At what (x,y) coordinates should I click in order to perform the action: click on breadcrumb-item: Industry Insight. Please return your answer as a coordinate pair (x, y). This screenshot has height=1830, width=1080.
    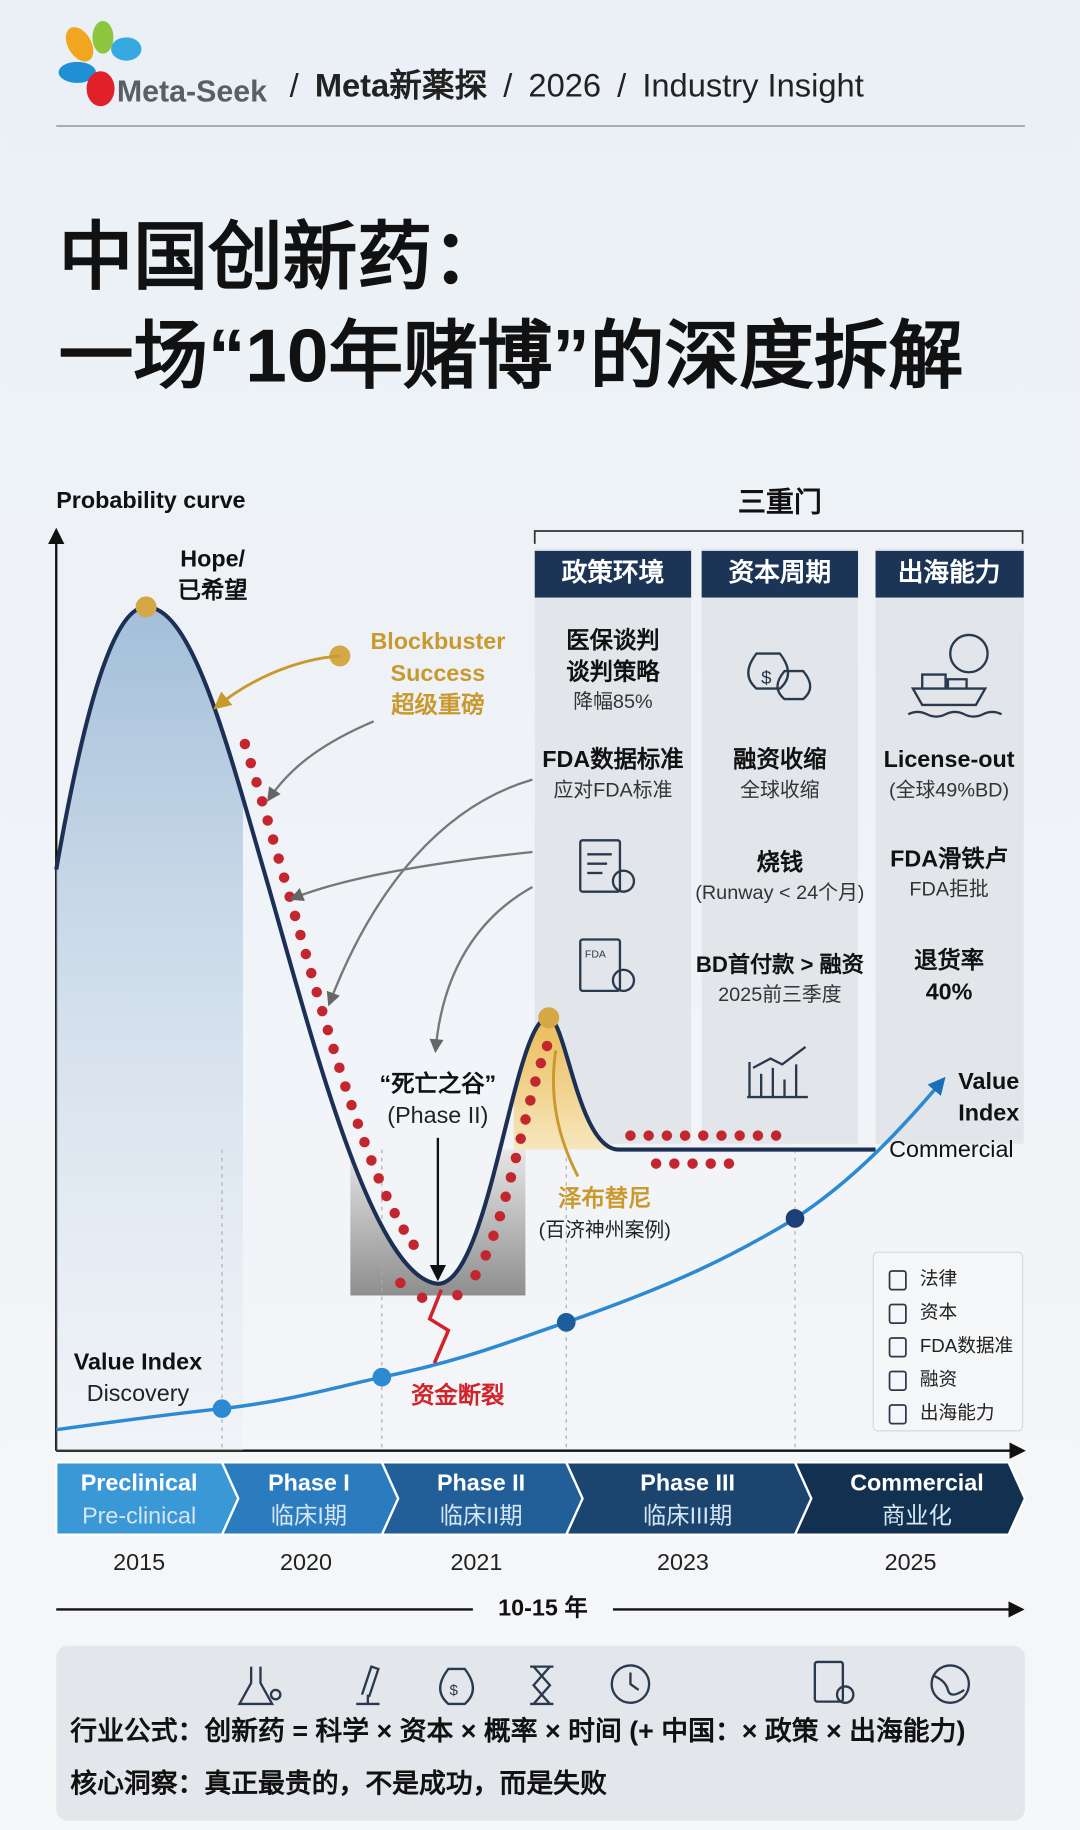
    Looking at the image, I should click on (752, 84).